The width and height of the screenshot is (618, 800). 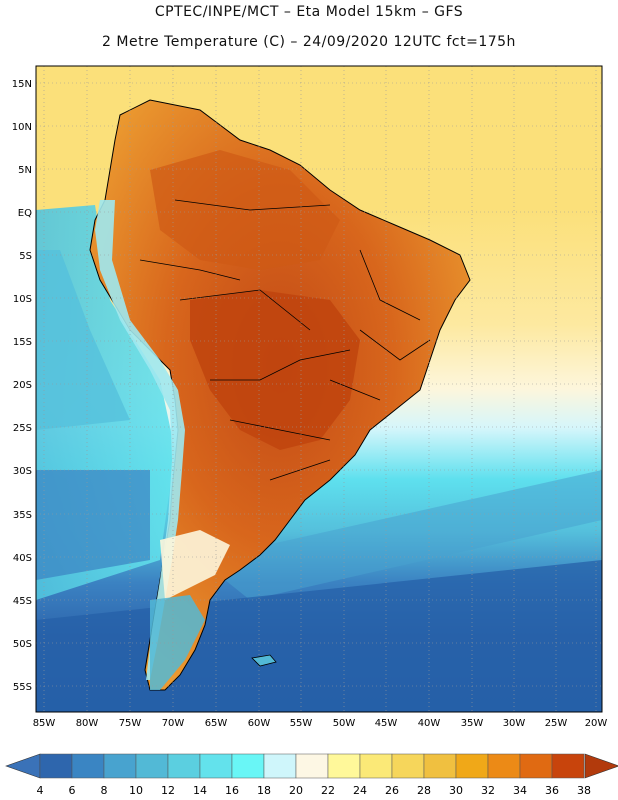 What do you see at coordinates (23, 766) in the screenshot?
I see `colorbar-left-arrow` at bounding box center [23, 766].